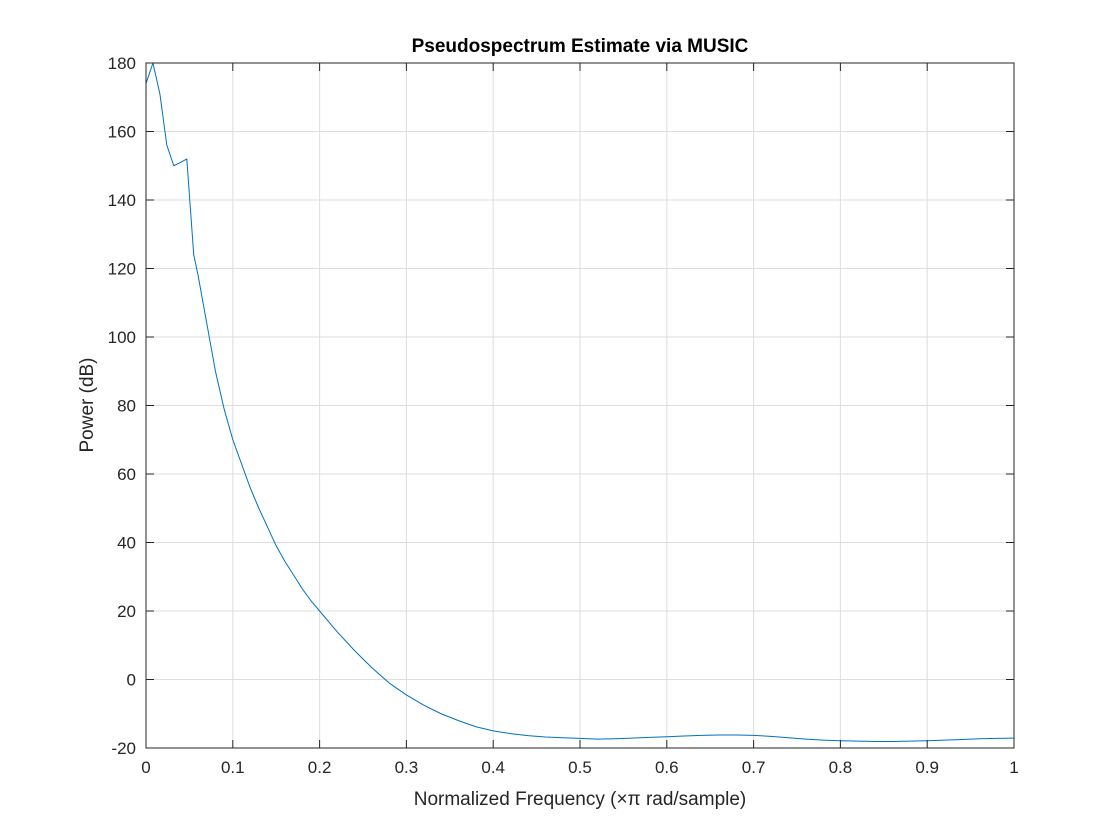 This screenshot has width=1120, height=840. I want to click on x-tick-label: 0.5, so click(580, 767).